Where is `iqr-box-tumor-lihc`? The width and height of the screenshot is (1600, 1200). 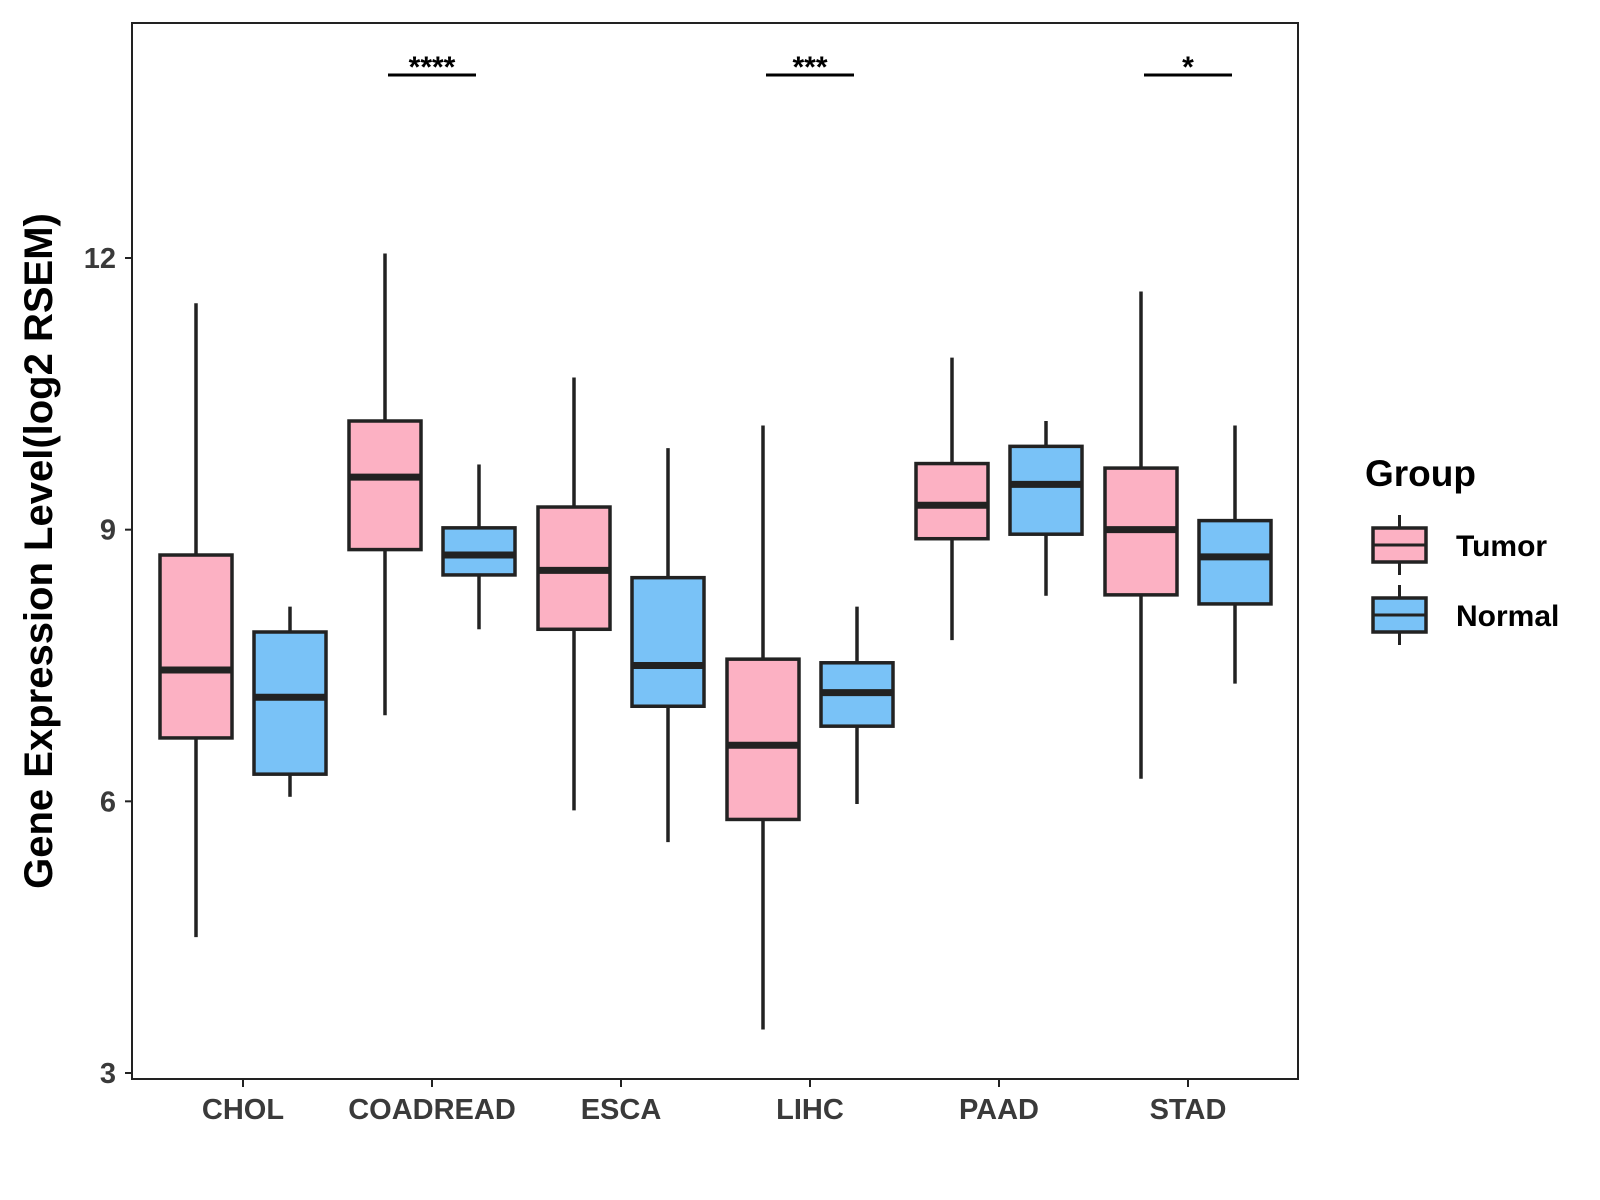 iqr-box-tumor-lihc is located at coordinates (763, 739).